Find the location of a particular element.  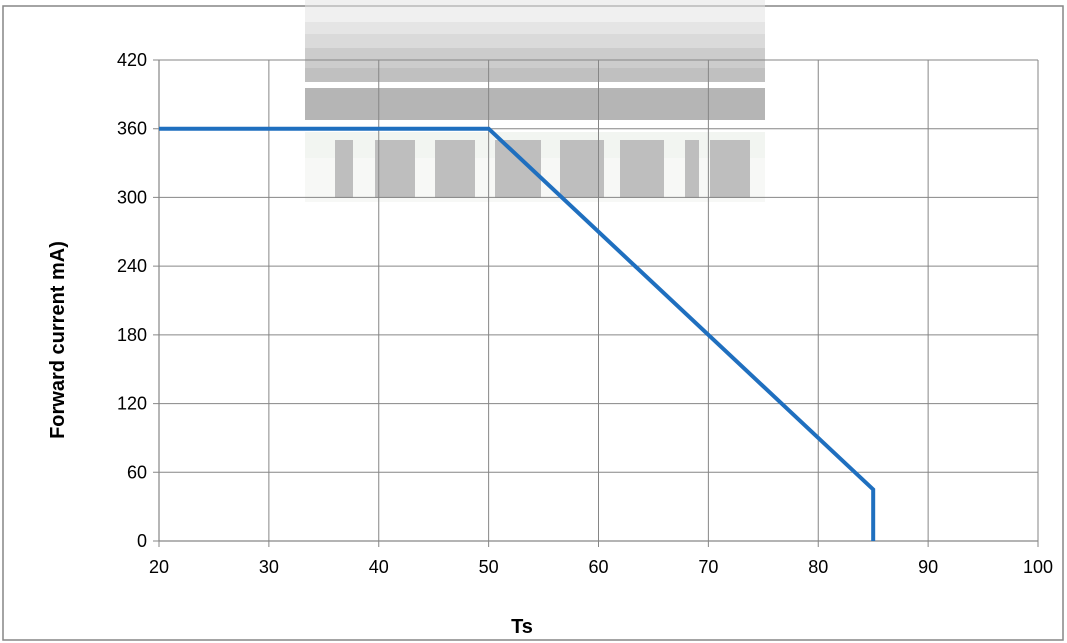

watermark is located at coordinates (535, 101).